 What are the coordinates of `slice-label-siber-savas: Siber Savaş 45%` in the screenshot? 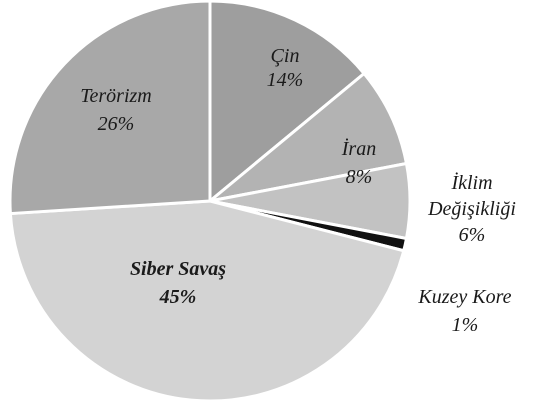 It's located at (178, 283).